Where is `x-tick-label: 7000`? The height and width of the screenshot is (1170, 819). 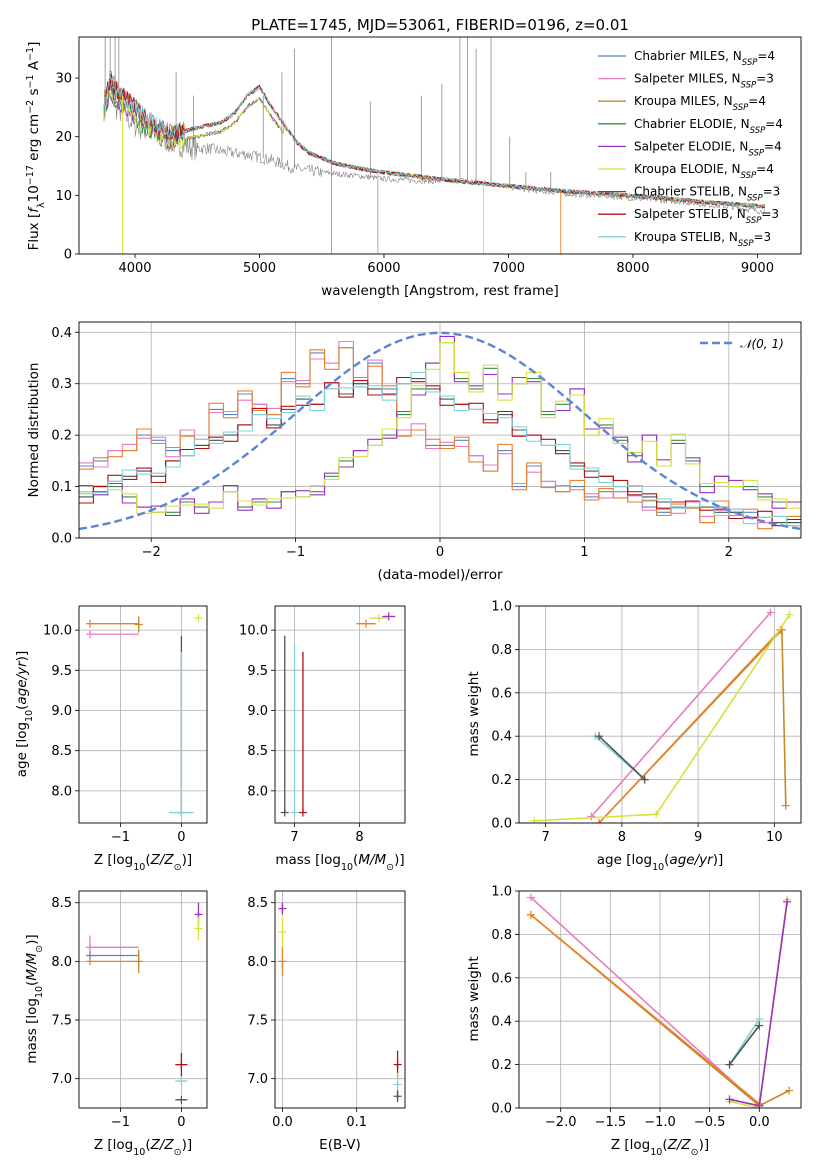 x-tick-label: 7000 is located at coordinates (508, 268).